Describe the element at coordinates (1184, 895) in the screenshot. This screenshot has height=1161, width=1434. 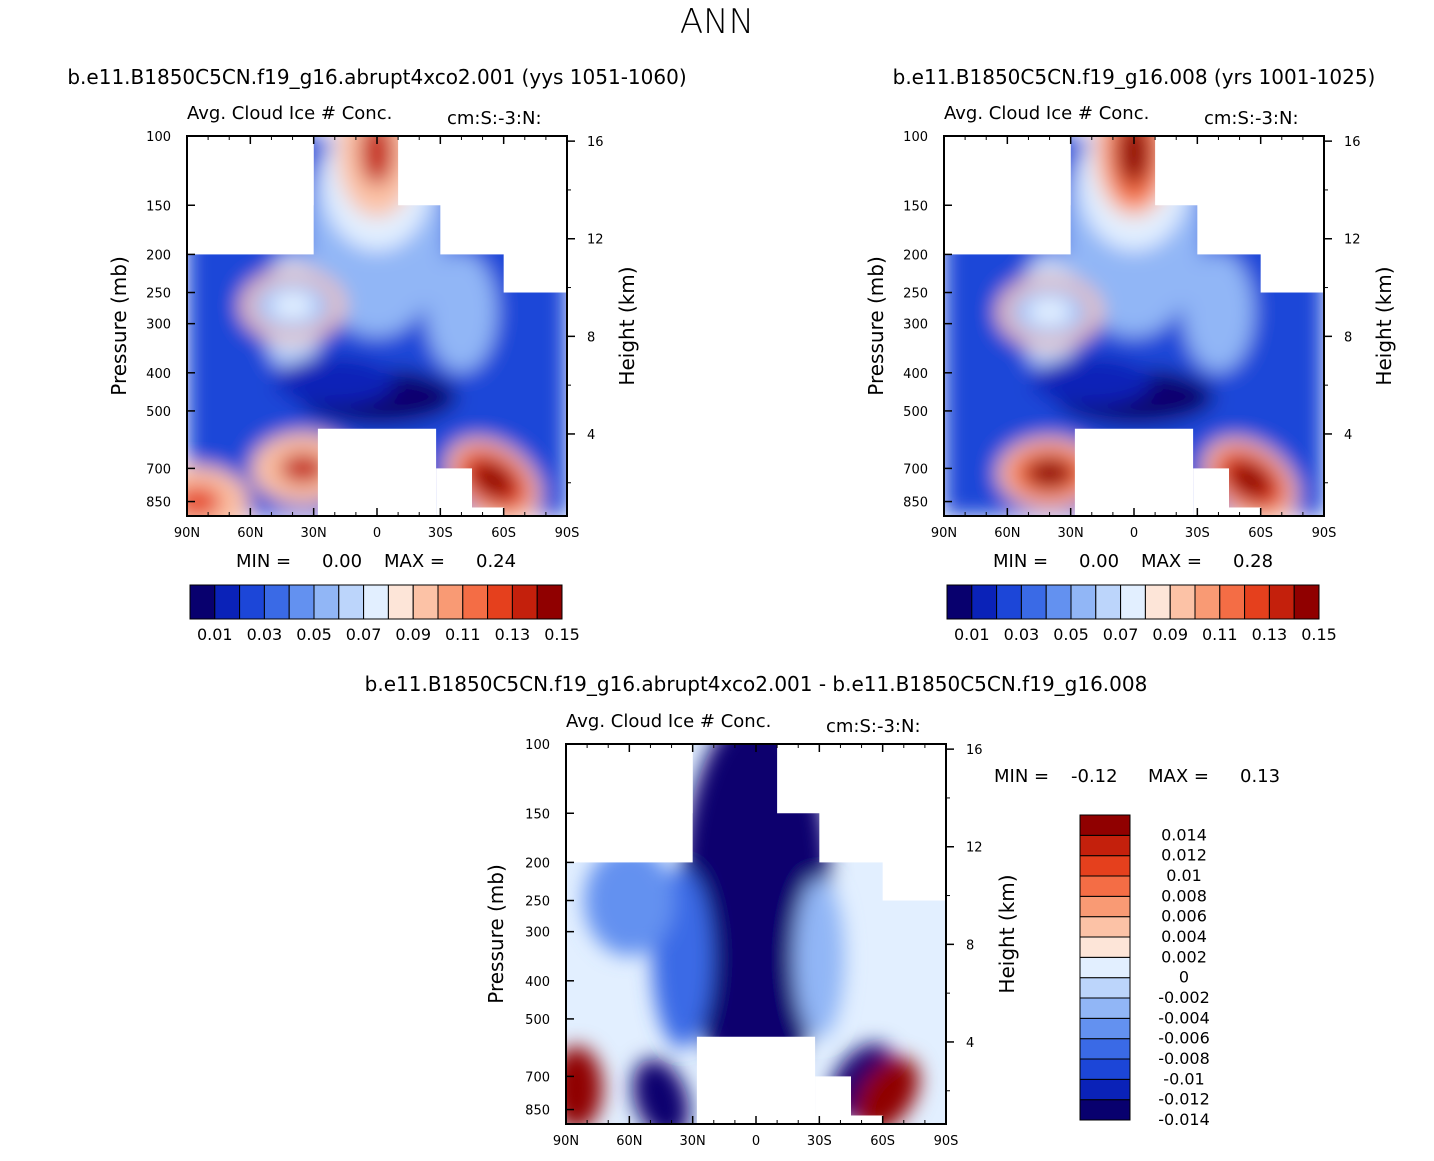
I see `colorbar-label: 0.008` at that location.